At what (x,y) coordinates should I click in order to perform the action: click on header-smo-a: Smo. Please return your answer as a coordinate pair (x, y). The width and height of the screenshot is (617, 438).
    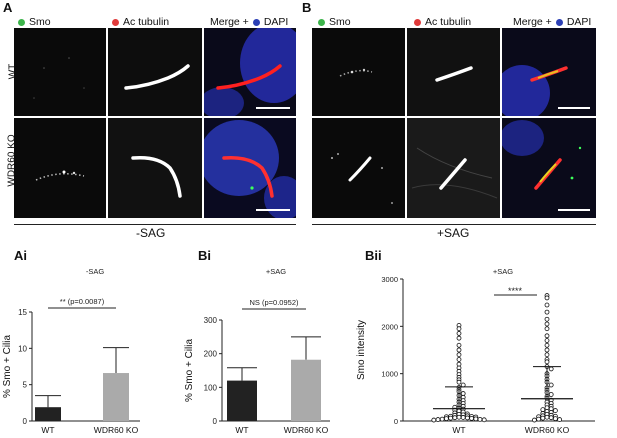
    Looking at the image, I should click on (34, 22).